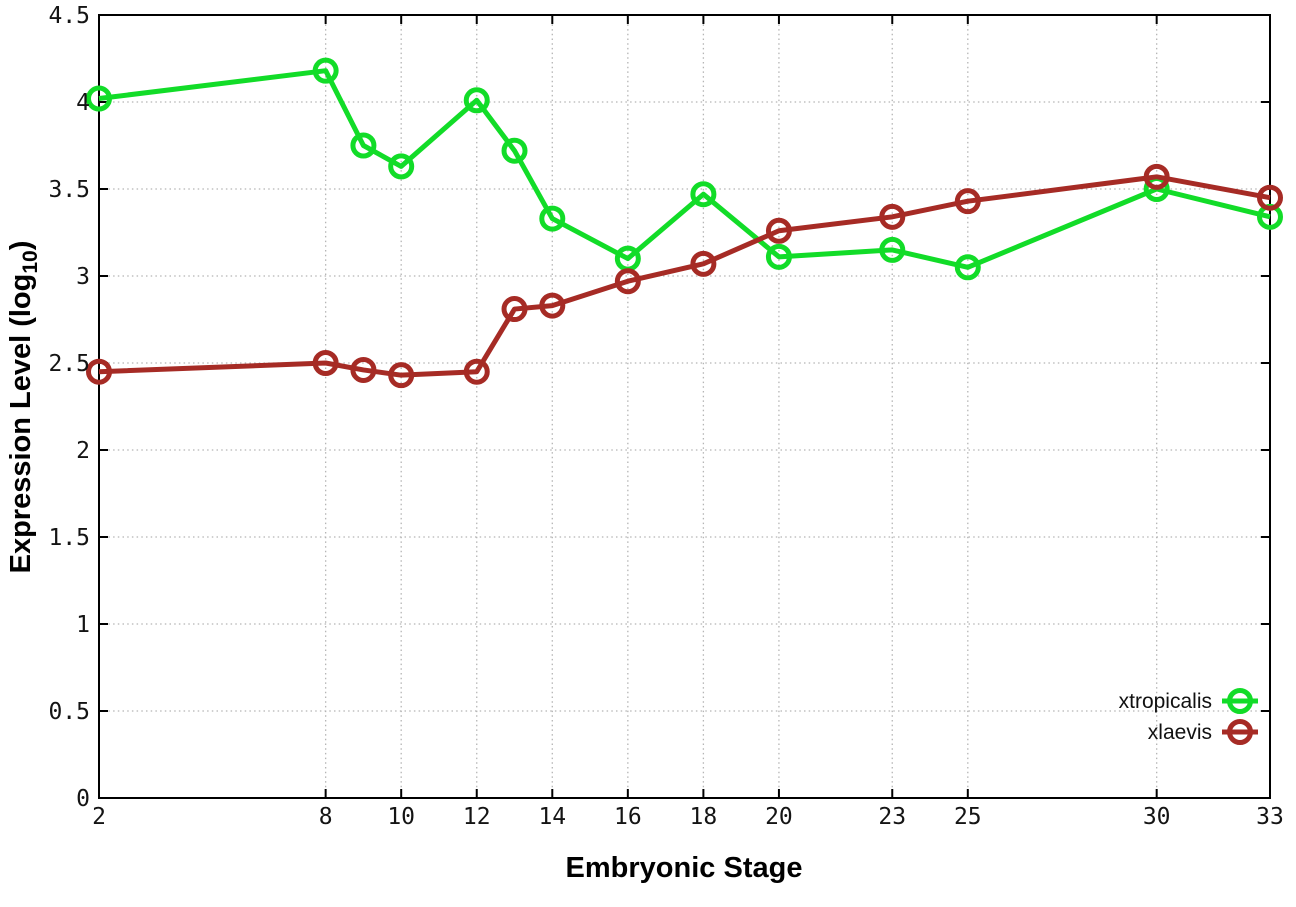 This screenshot has height=907, width=1296. I want to click on y-axis-title-subscript: 10, so click(30, 261).